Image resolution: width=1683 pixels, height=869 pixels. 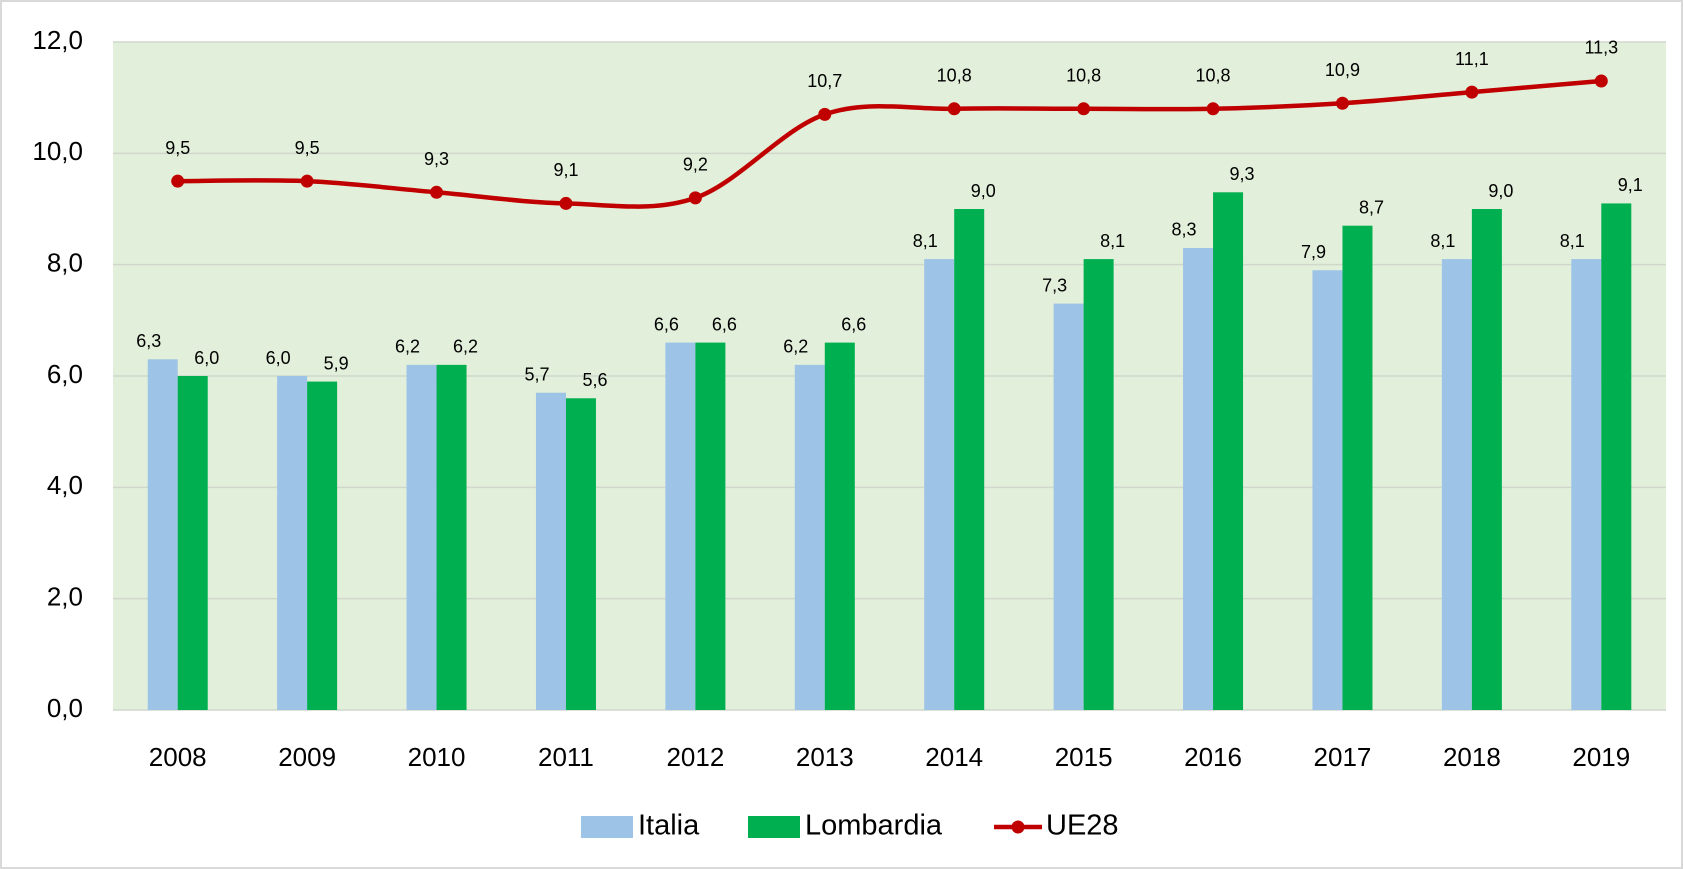 I want to click on y-tick-label: 6,0, so click(x=65, y=374).